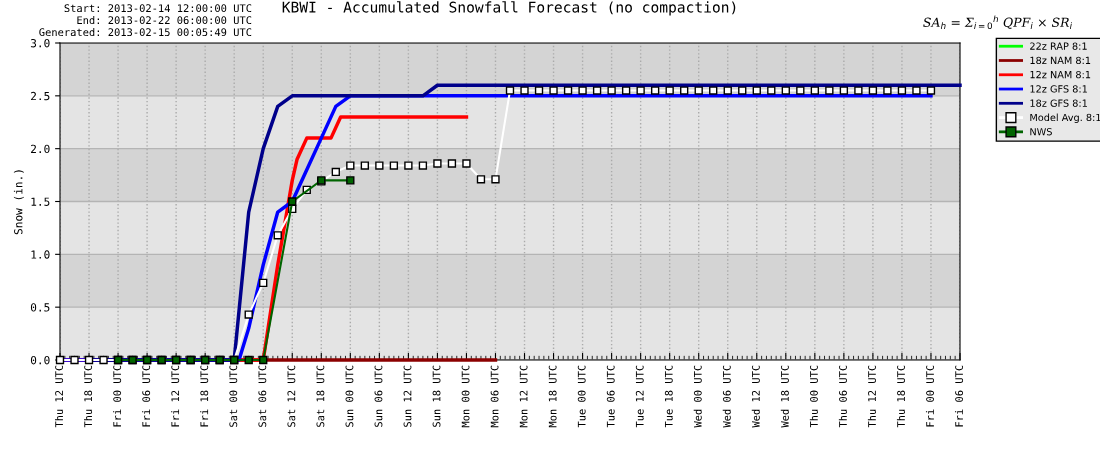  I want to click on x-tick-label: Sat 18 UTC, so click(320, 396).